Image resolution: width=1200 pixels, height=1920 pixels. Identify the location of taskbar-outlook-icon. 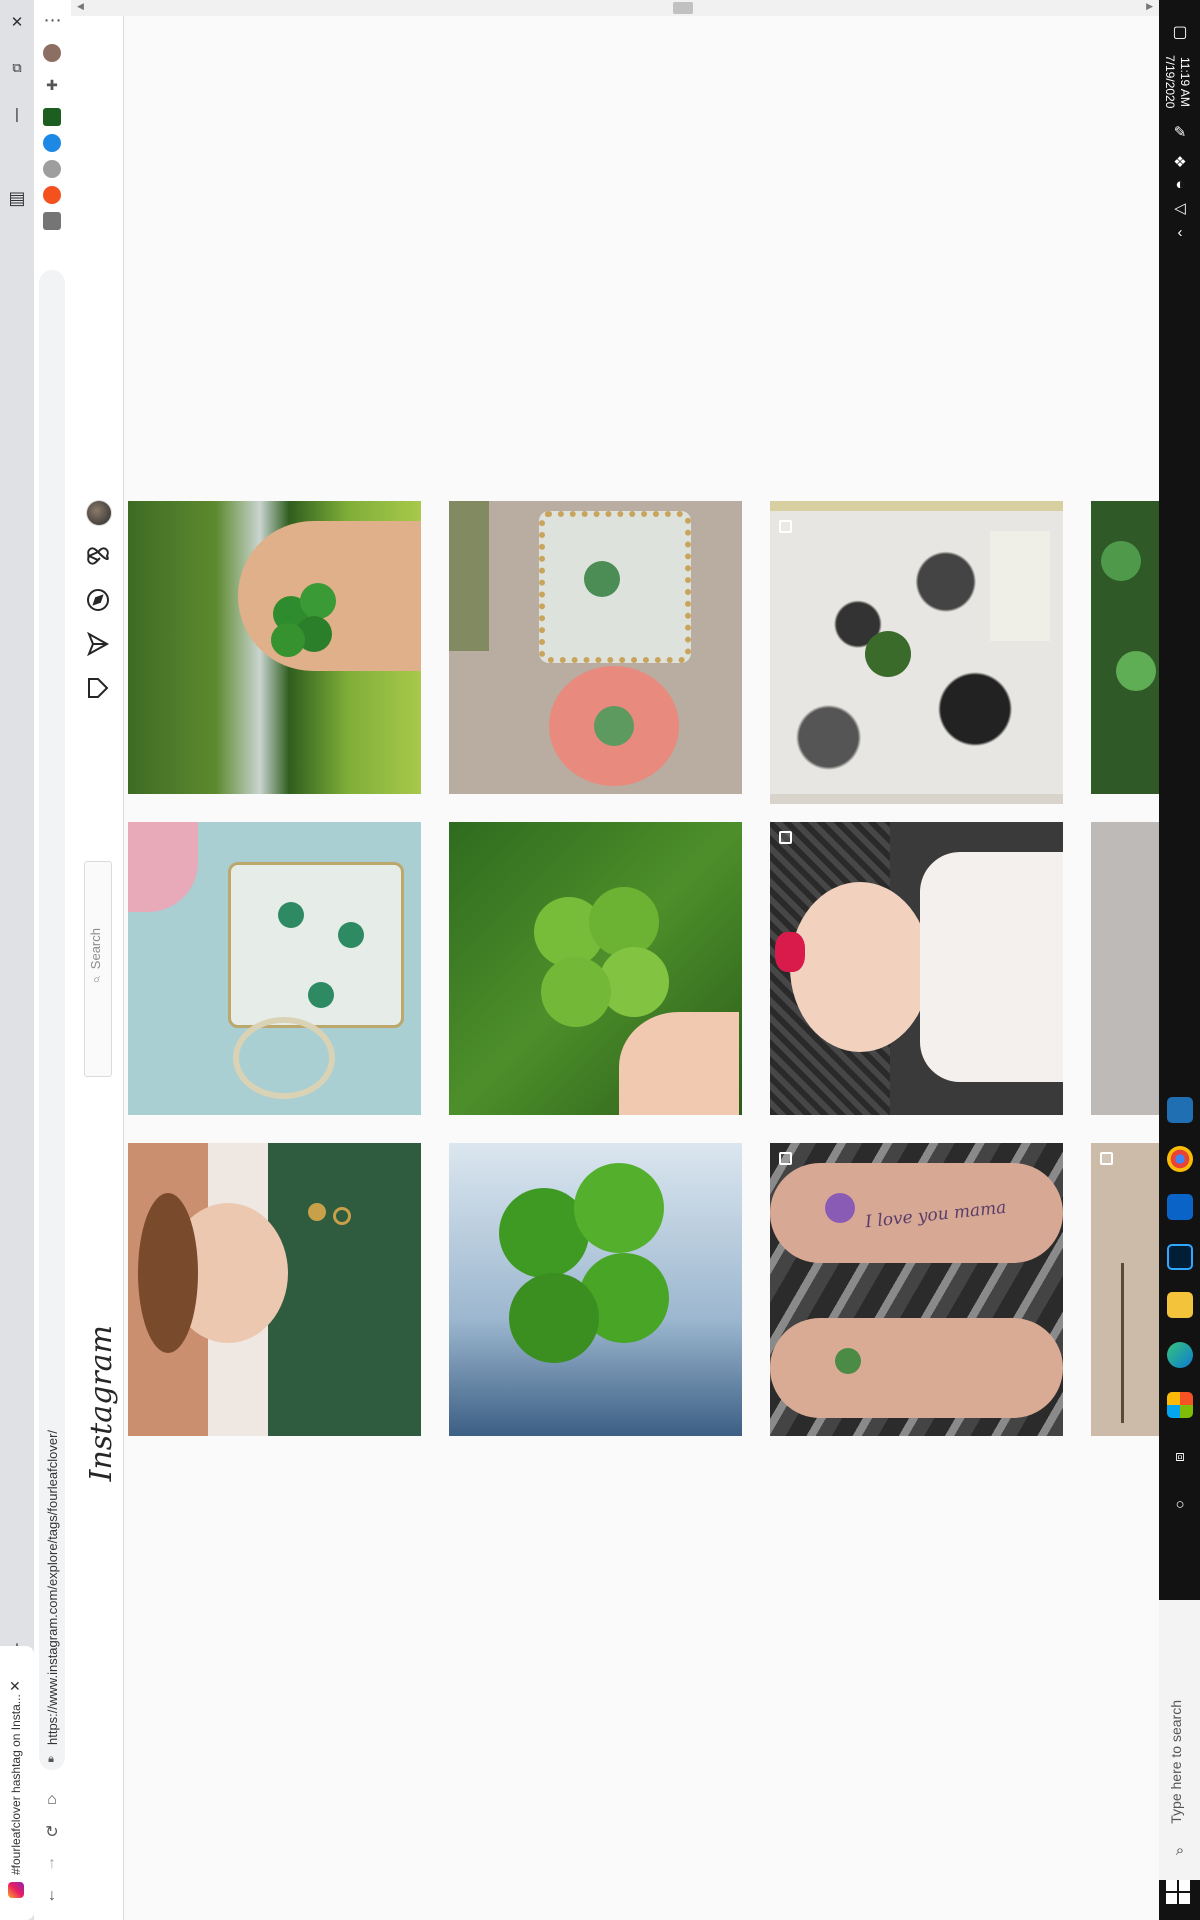
(1180, 1207).